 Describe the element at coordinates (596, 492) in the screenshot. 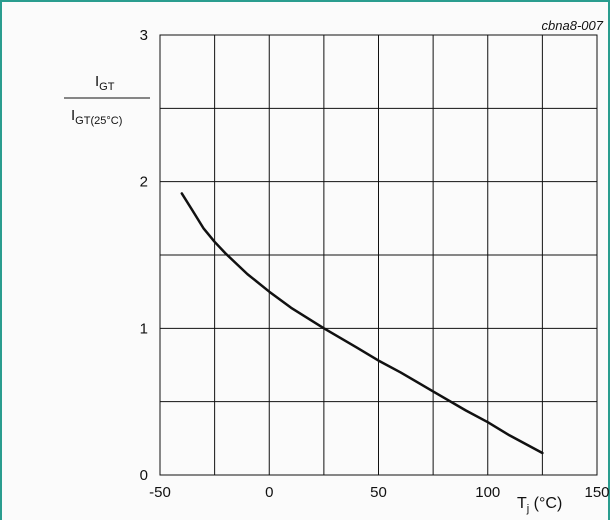

I see `x-tick-label: 150` at that location.